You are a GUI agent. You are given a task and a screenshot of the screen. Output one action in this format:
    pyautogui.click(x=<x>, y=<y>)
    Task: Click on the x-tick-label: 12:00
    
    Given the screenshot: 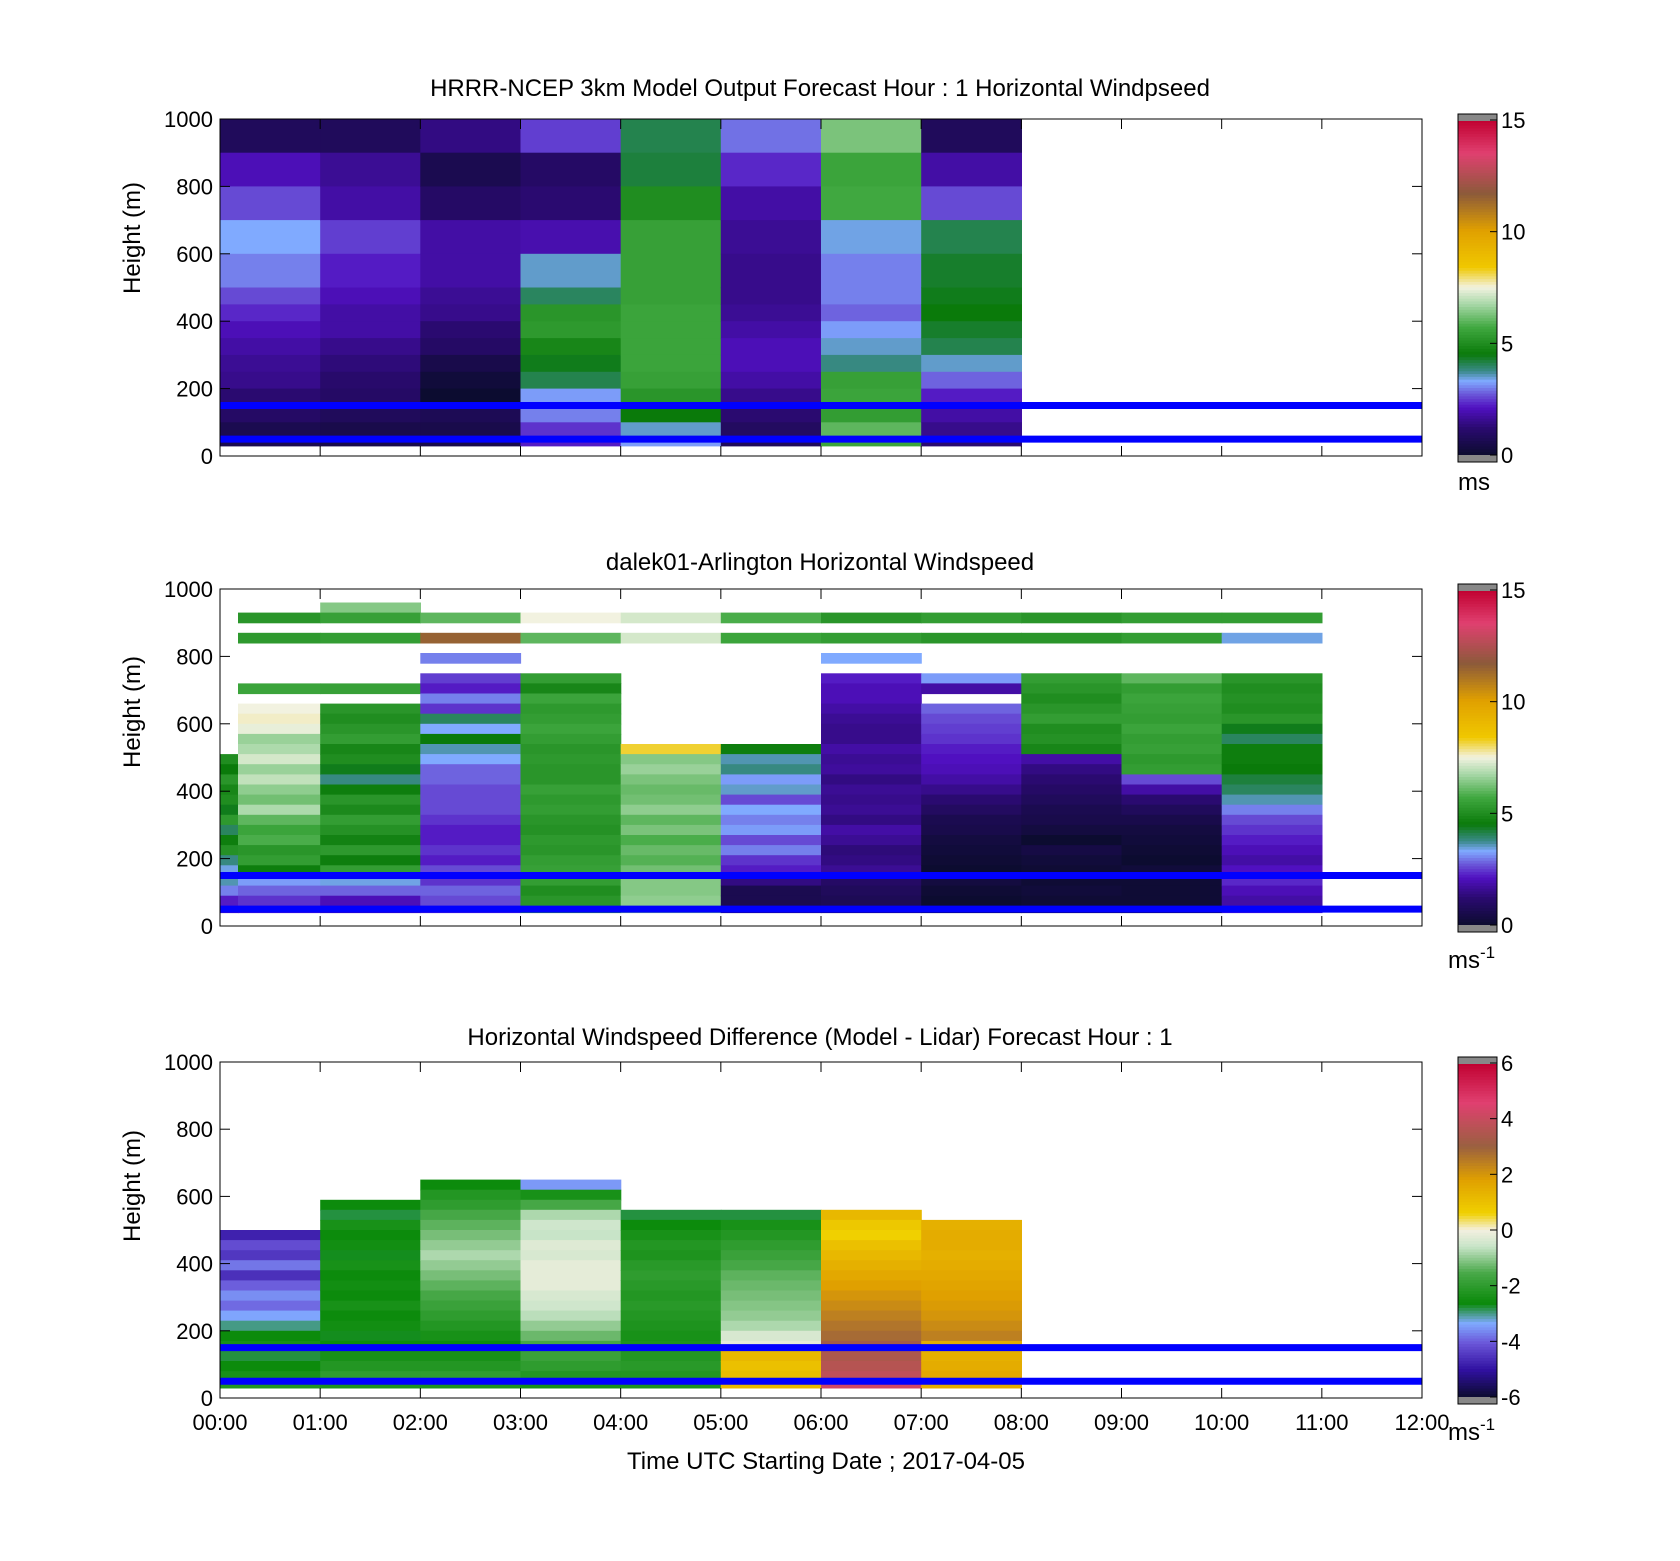 What is the action you would take?
    pyautogui.click(x=1421, y=1422)
    